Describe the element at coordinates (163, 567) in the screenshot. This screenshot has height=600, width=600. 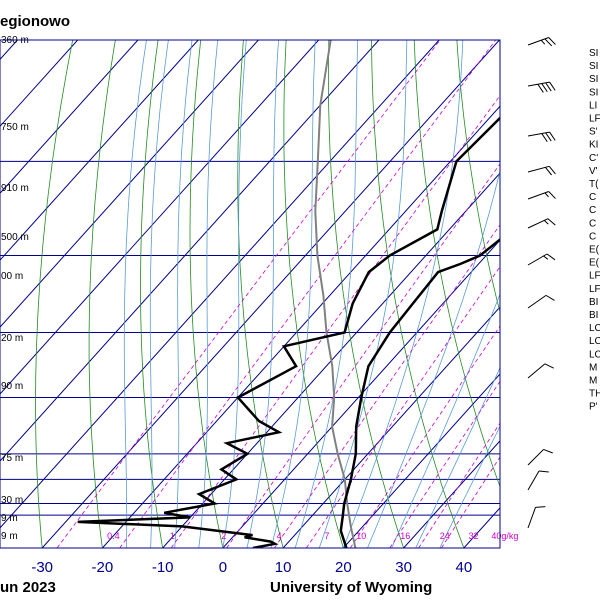
I see `temperature-tick-label: -10` at that location.